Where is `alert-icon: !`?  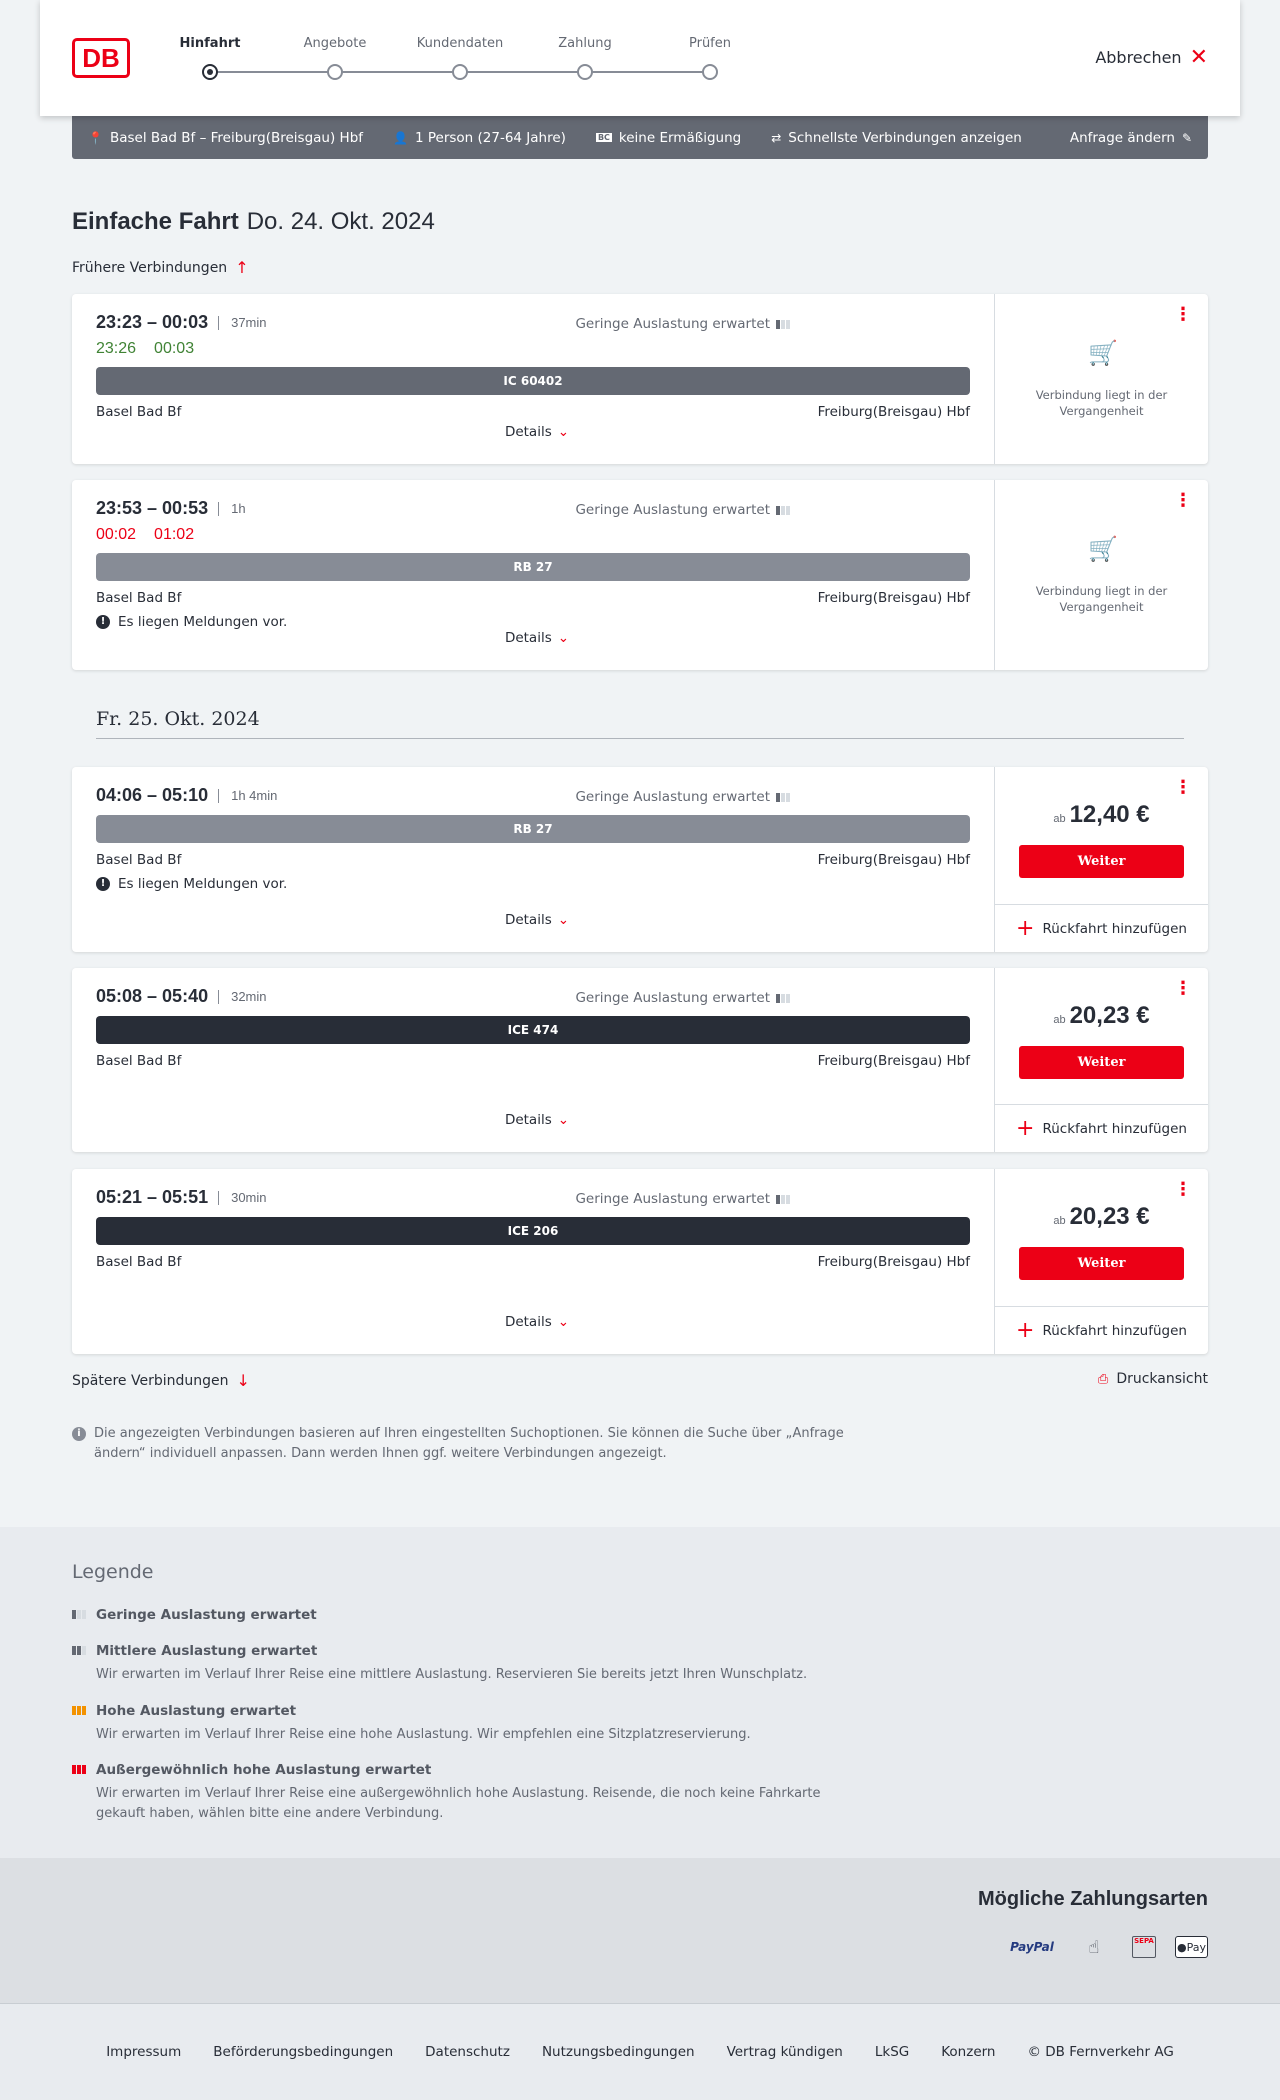
alert-icon: ! is located at coordinates (103, 622).